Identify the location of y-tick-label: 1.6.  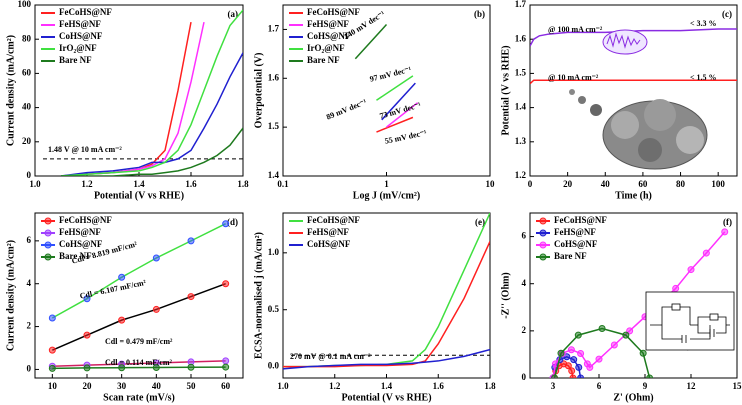
(521, 38).